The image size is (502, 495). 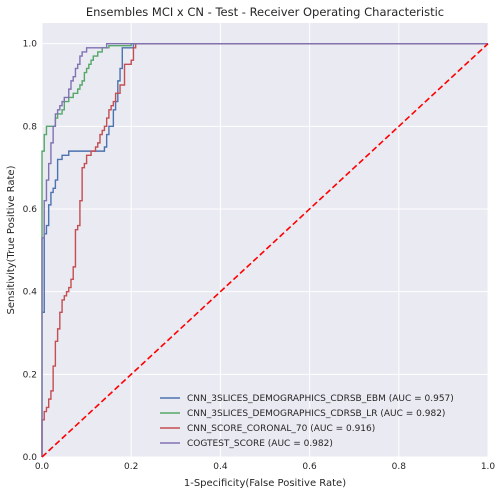 What do you see at coordinates (30, 251) in the screenshot?
I see `y-axis-ticks: 0.0 0.2 0.4 0.6 0.8 1.0` at bounding box center [30, 251].